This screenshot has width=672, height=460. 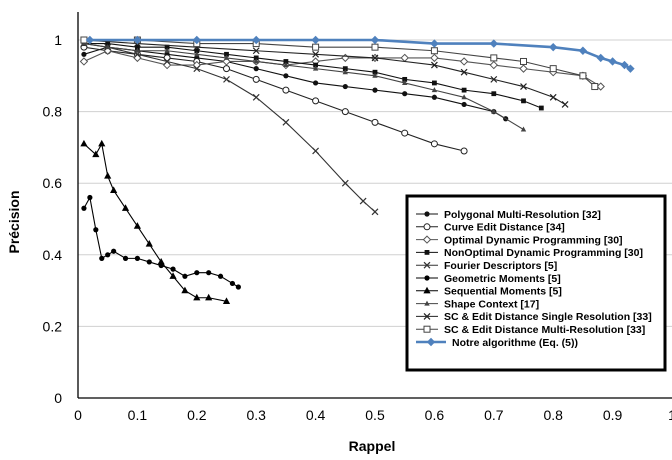 What do you see at coordinates (197, 415) in the screenshot?
I see `x-tick-label: 0.2` at bounding box center [197, 415].